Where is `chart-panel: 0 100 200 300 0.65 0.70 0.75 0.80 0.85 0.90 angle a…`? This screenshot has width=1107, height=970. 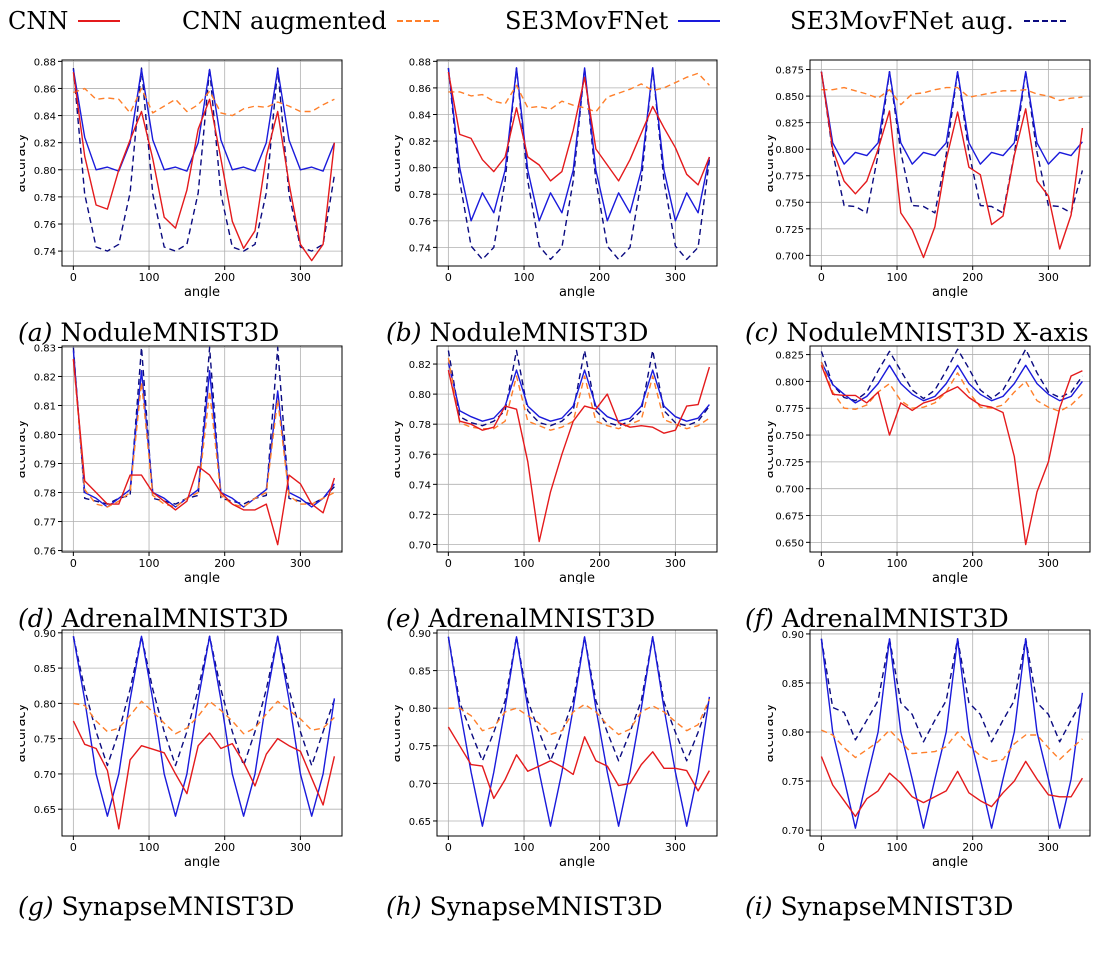 chart-panel: 0 100 200 300 0.65 0.70 0.75 0.80 0.85 0.90 angle a… is located at coordinates (182, 746).